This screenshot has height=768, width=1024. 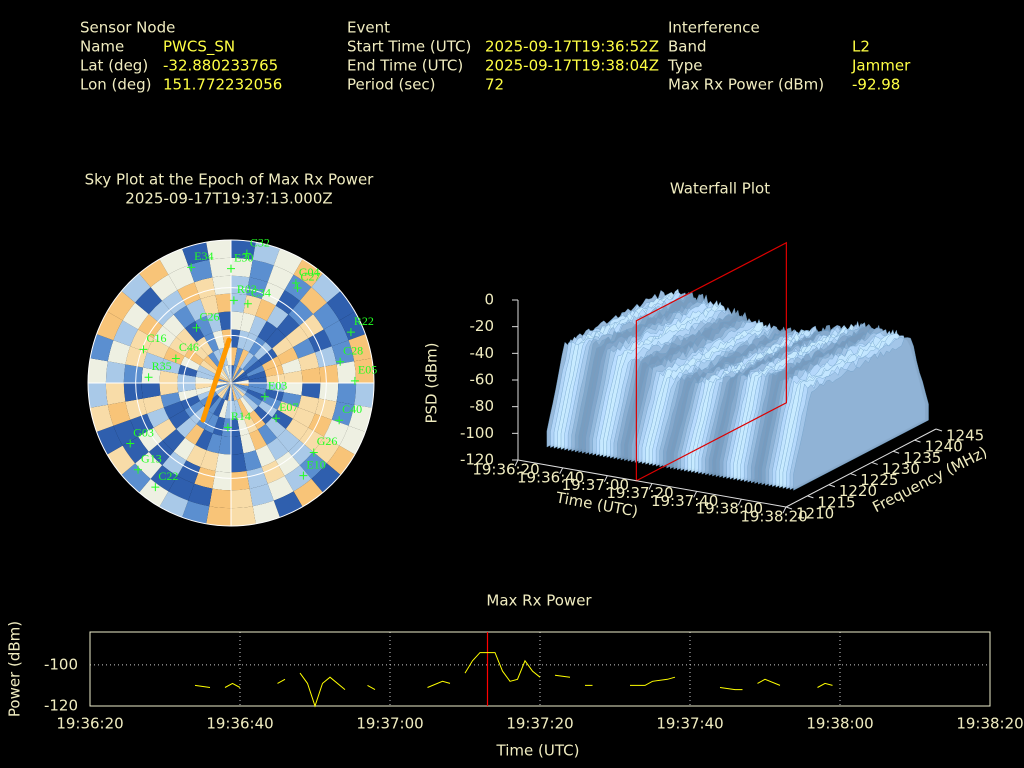 I want to click on power-line, so click(x=513, y=680).